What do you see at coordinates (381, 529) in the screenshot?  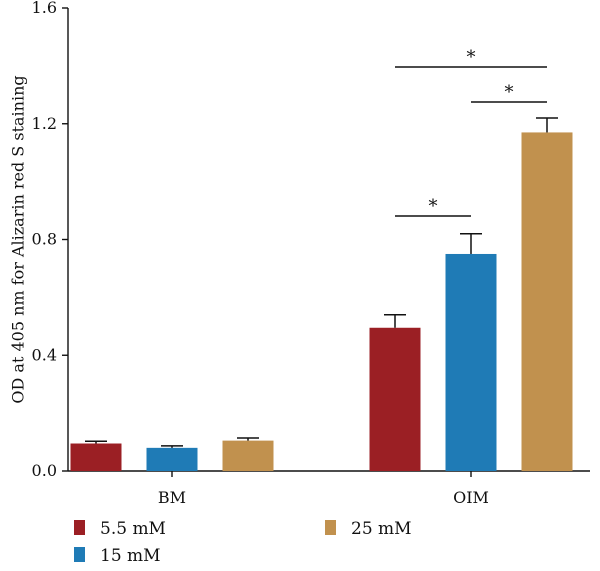 I see `legend-label: 25 mM` at bounding box center [381, 529].